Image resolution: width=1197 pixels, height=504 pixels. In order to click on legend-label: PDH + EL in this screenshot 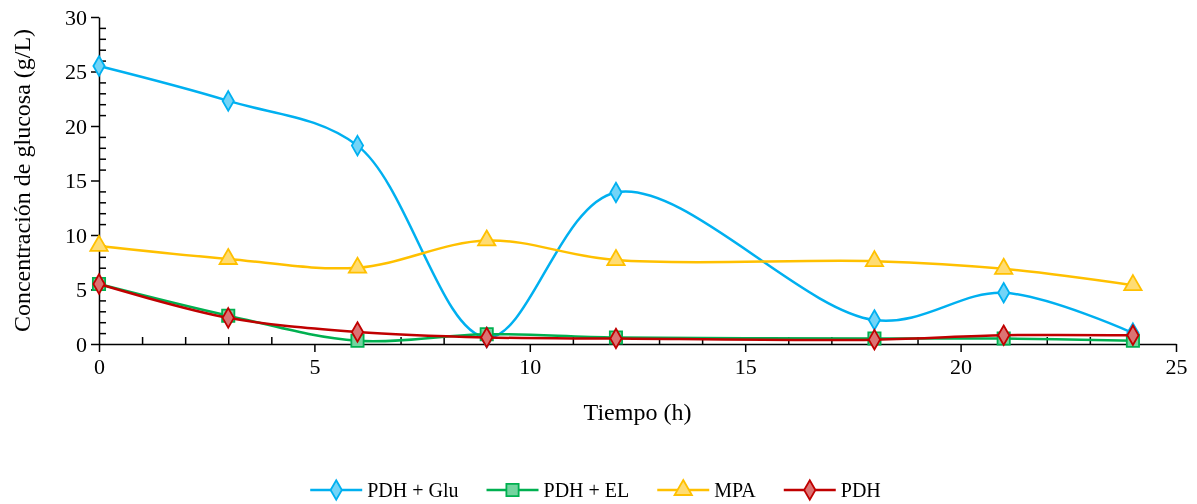, I will do `click(586, 490)`.